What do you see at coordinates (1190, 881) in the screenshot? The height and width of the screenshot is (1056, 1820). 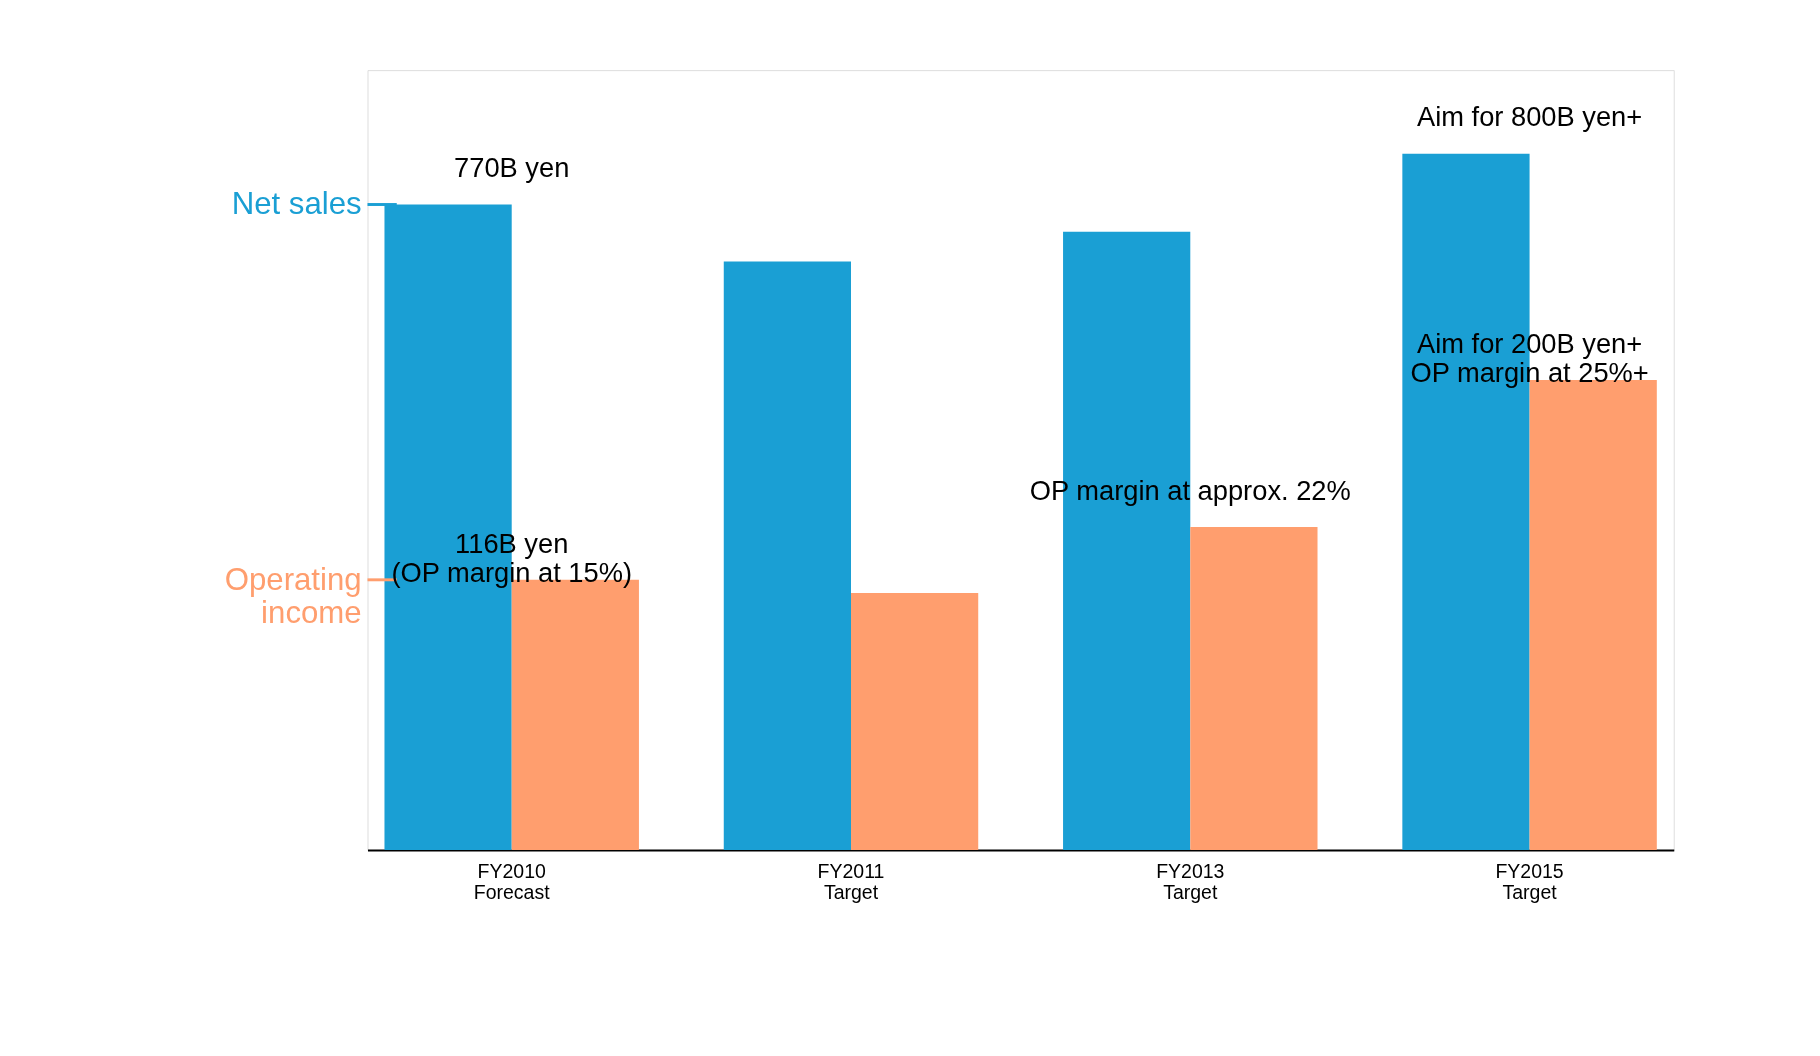 I see `x-tick-label: FY2013 Target` at bounding box center [1190, 881].